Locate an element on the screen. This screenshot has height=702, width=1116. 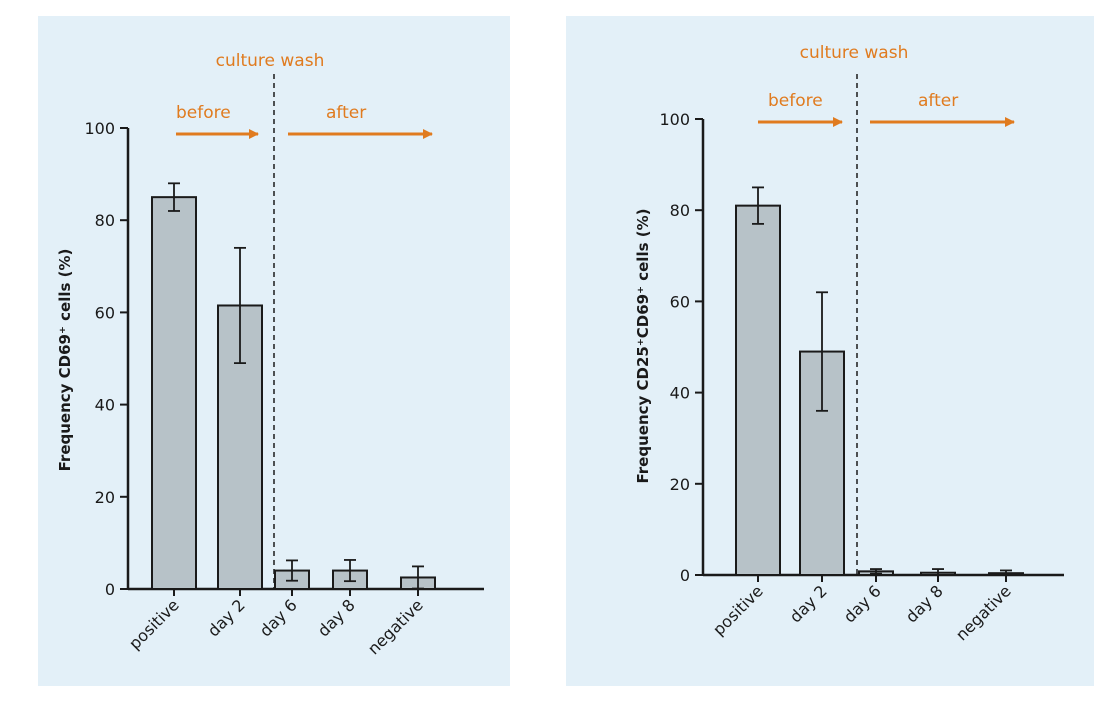
y-axis-label: Frequency CD69⁺ cells (%) is located at coordinates (65, 360).